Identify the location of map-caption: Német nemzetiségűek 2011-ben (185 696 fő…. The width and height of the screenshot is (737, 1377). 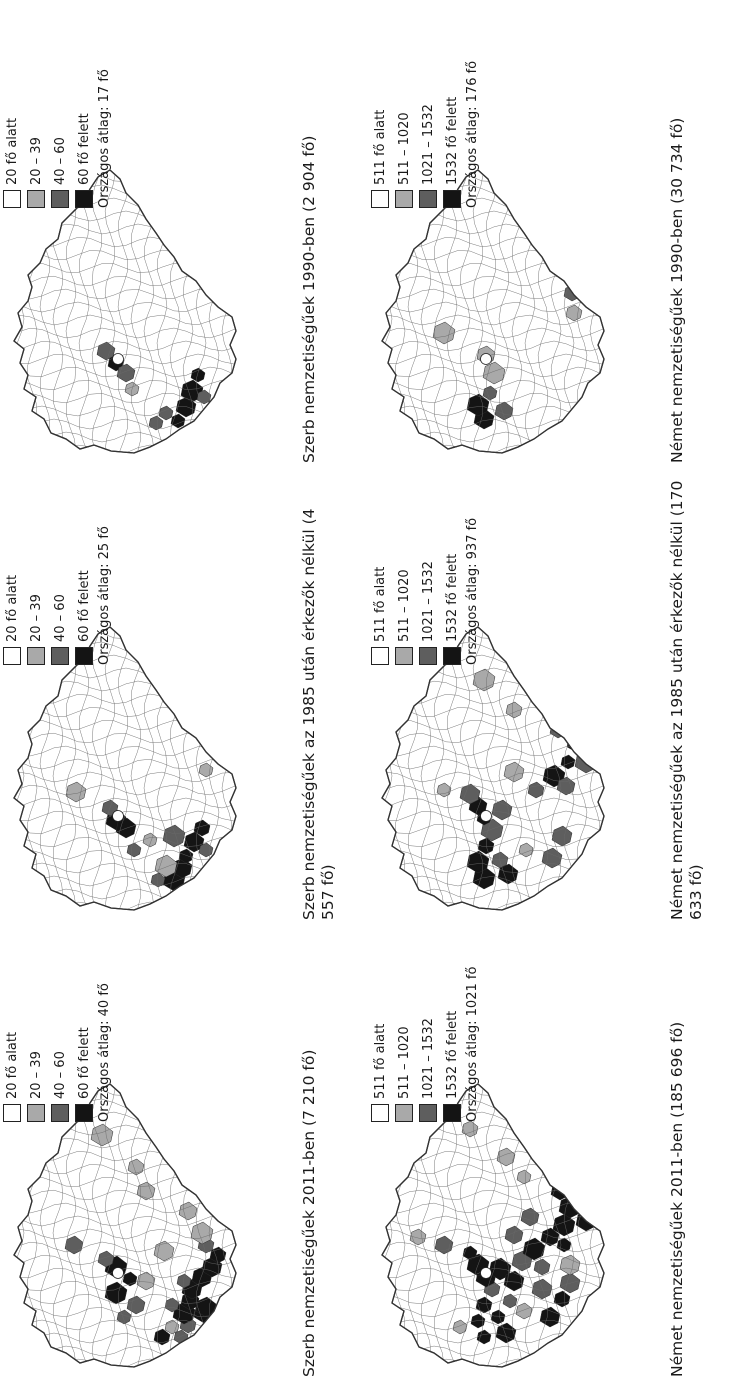
(677, 1199).